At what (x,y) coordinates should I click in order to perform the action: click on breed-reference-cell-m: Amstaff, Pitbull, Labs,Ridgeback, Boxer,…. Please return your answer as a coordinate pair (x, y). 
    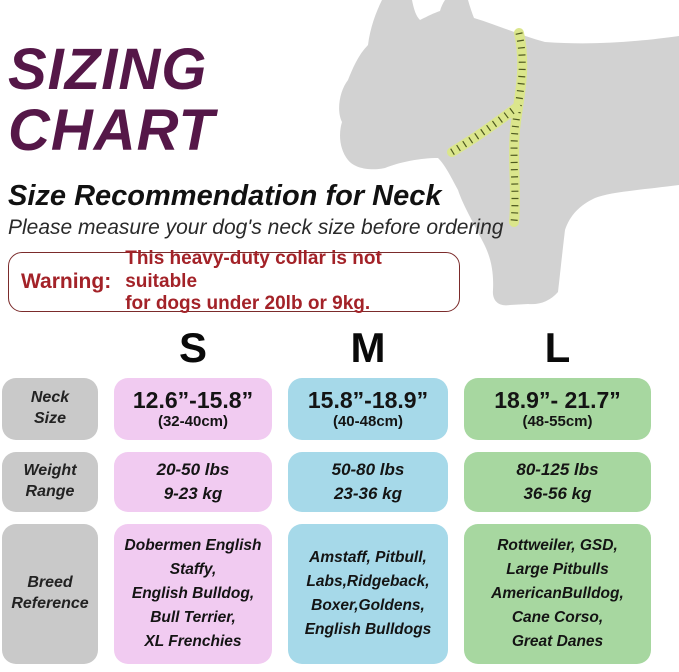
    Looking at the image, I should click on (368, 594).